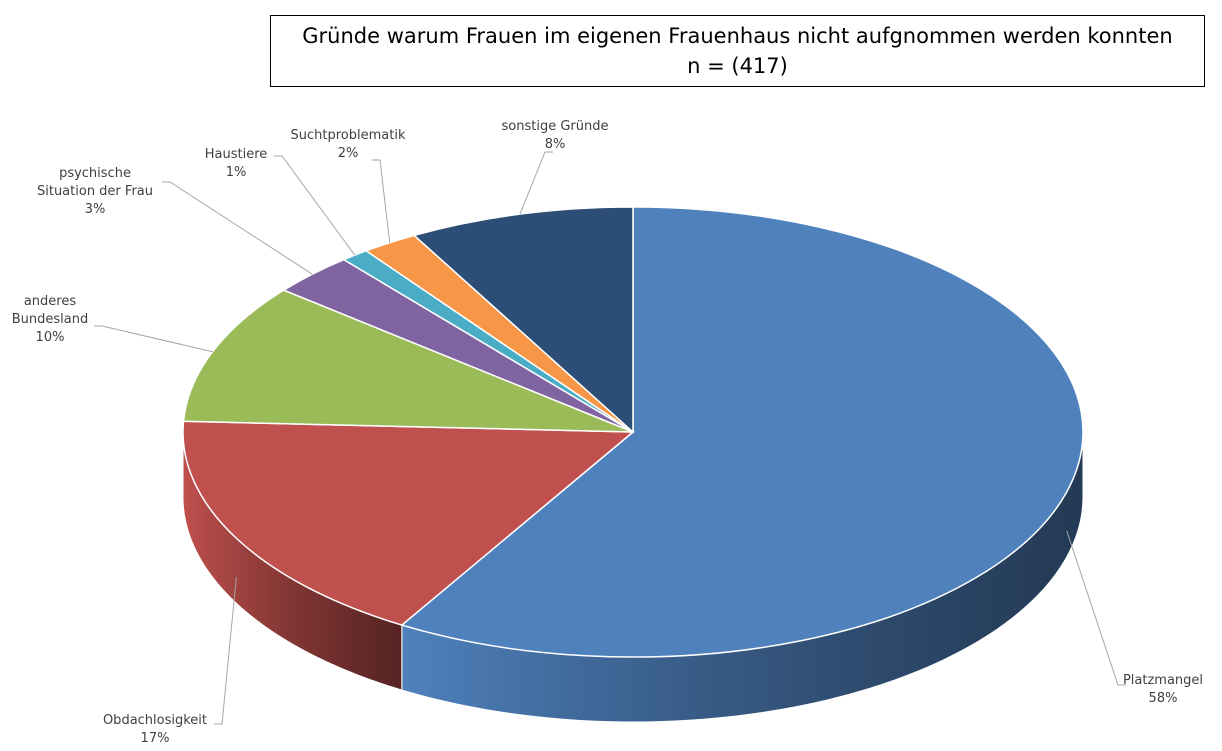 This screenshot has width=1222, height=751. Describe the element at coordinates (737, 66) in the screenshot. I see `chart-subtitle: n = (417)` at that location.